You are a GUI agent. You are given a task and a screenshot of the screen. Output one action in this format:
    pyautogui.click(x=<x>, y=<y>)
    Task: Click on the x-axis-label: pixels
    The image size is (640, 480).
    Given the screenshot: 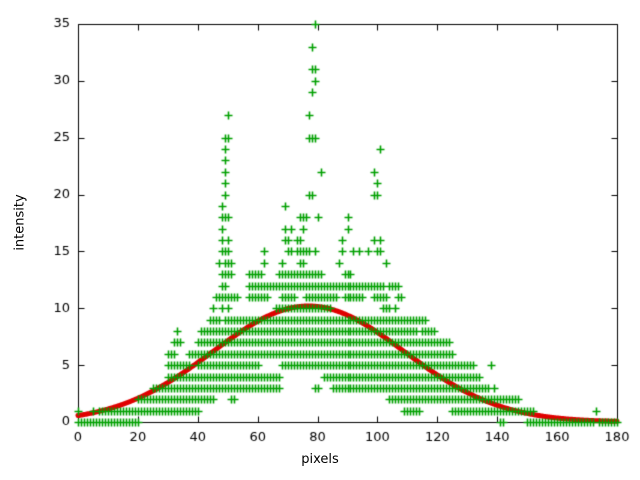 What is the action you would take?
    pyautogui.click(x=320, y=459)
    